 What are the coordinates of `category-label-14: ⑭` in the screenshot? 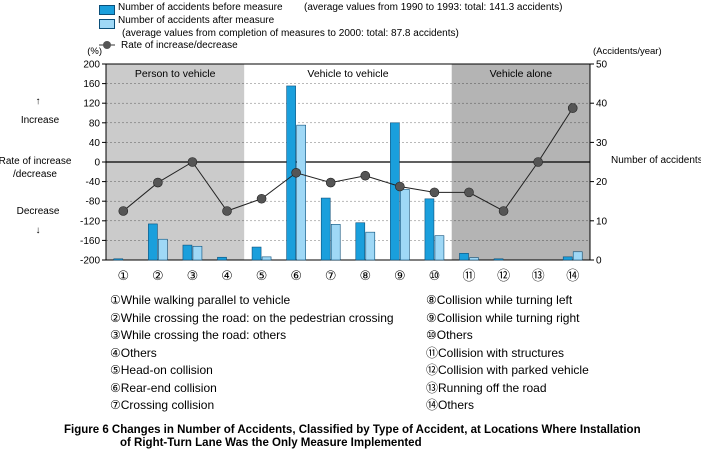 It's located at (572, 275).